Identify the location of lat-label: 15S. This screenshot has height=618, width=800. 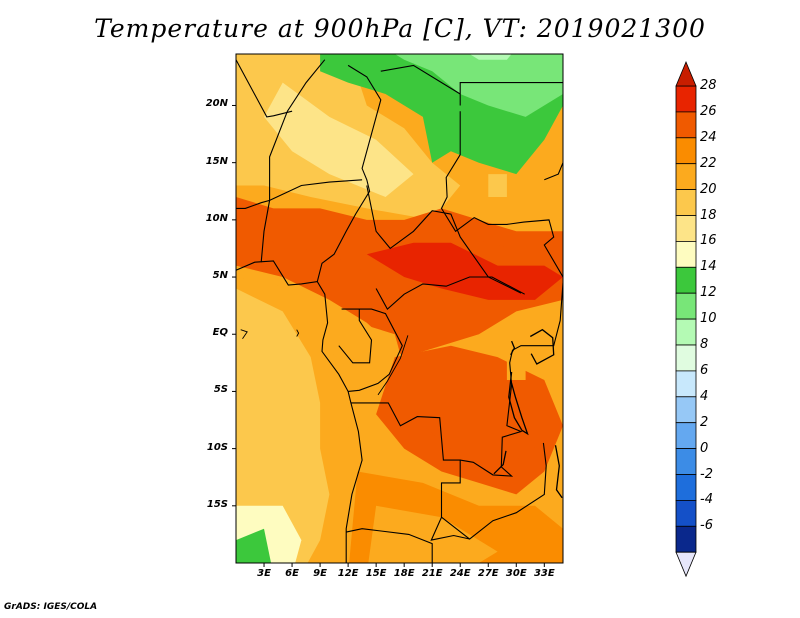
(217, 504).